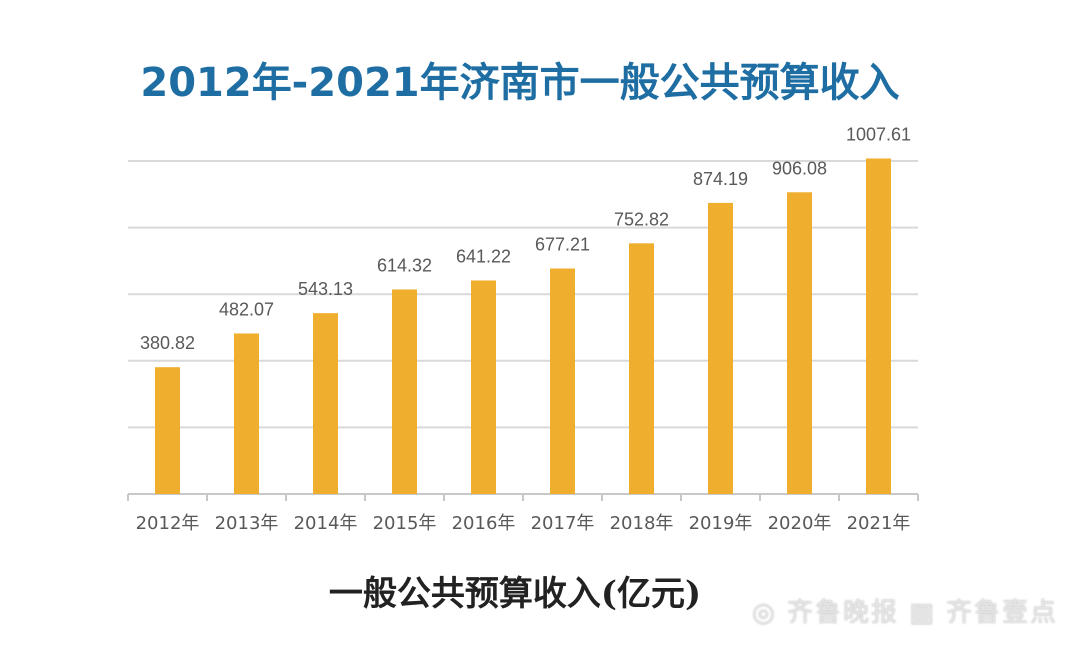 The image size is (1080, 648). I want to click on x-tick-label: 2018年, so click(642, 523).